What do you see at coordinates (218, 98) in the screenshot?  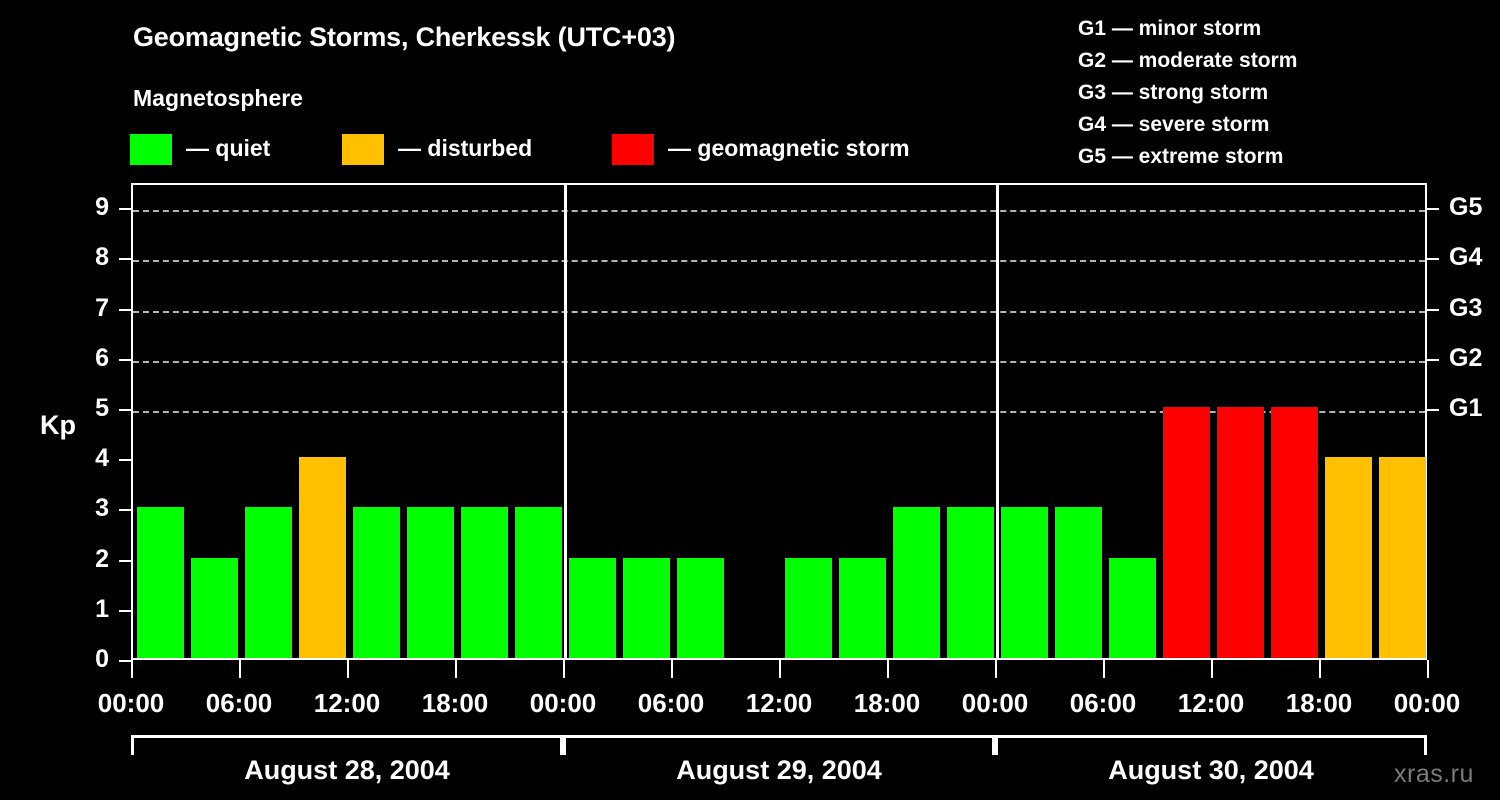 I see `chart-subtitle: Magnetosphere` at bounding box center [218, 98].